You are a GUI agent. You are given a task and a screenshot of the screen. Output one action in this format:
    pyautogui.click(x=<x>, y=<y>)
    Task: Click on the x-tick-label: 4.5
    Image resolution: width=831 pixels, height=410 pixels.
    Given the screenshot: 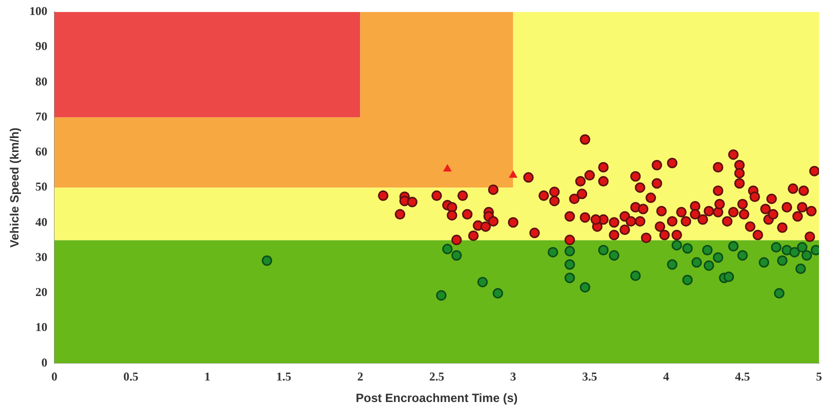 What is the action you would take?
    pyautogui.click(x=742, y=376)
    